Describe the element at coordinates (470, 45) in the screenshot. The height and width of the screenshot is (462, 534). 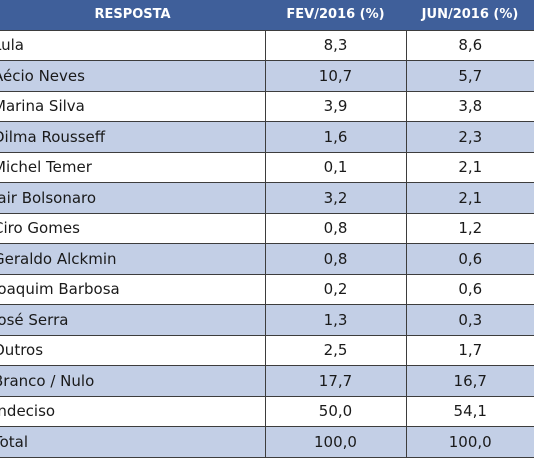
I see `jun-2016-value-cell: 8,6` at that location.